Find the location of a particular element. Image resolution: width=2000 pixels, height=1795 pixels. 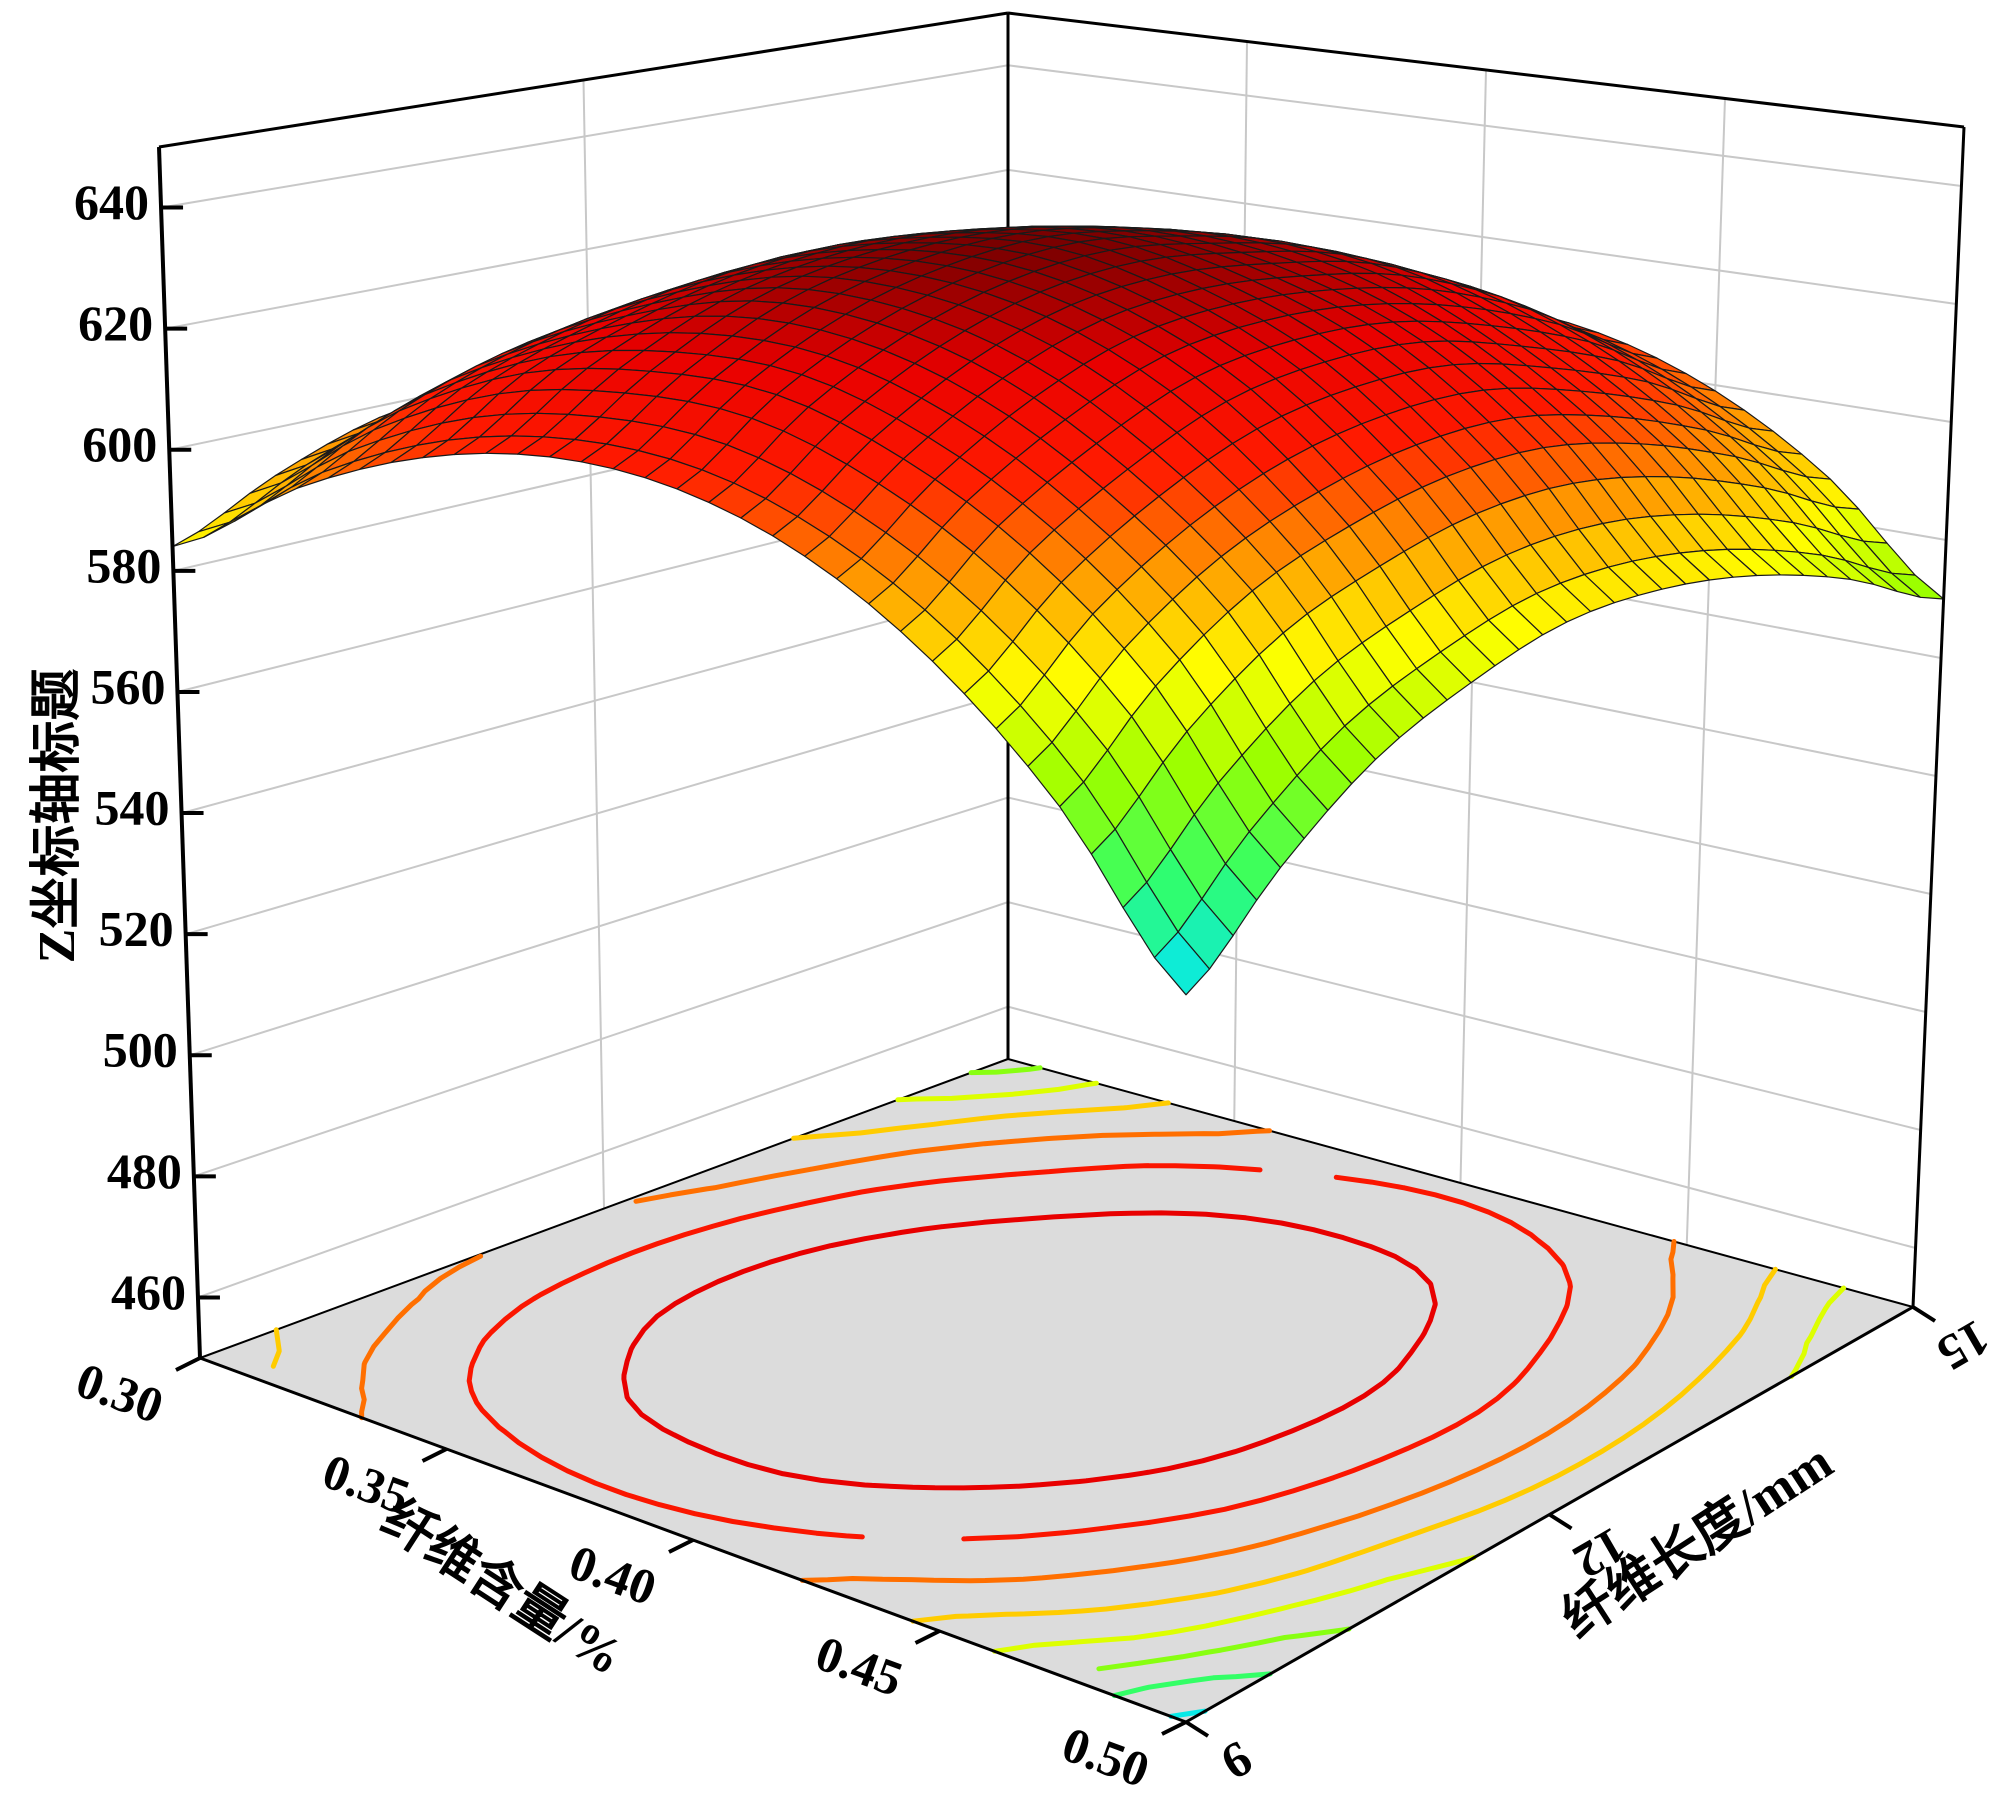

x-tick-label: 0.50 is located at coordinates (1105, 1755).